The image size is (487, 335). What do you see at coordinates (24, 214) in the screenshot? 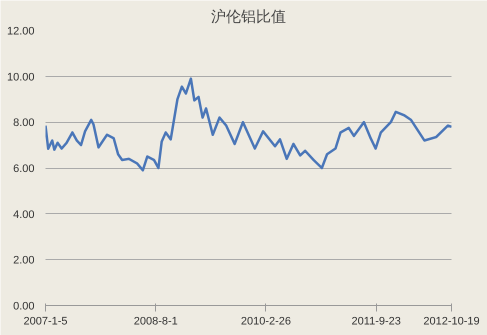
I see `y-tick-label: 4.00` at bounding box center [24, 214].